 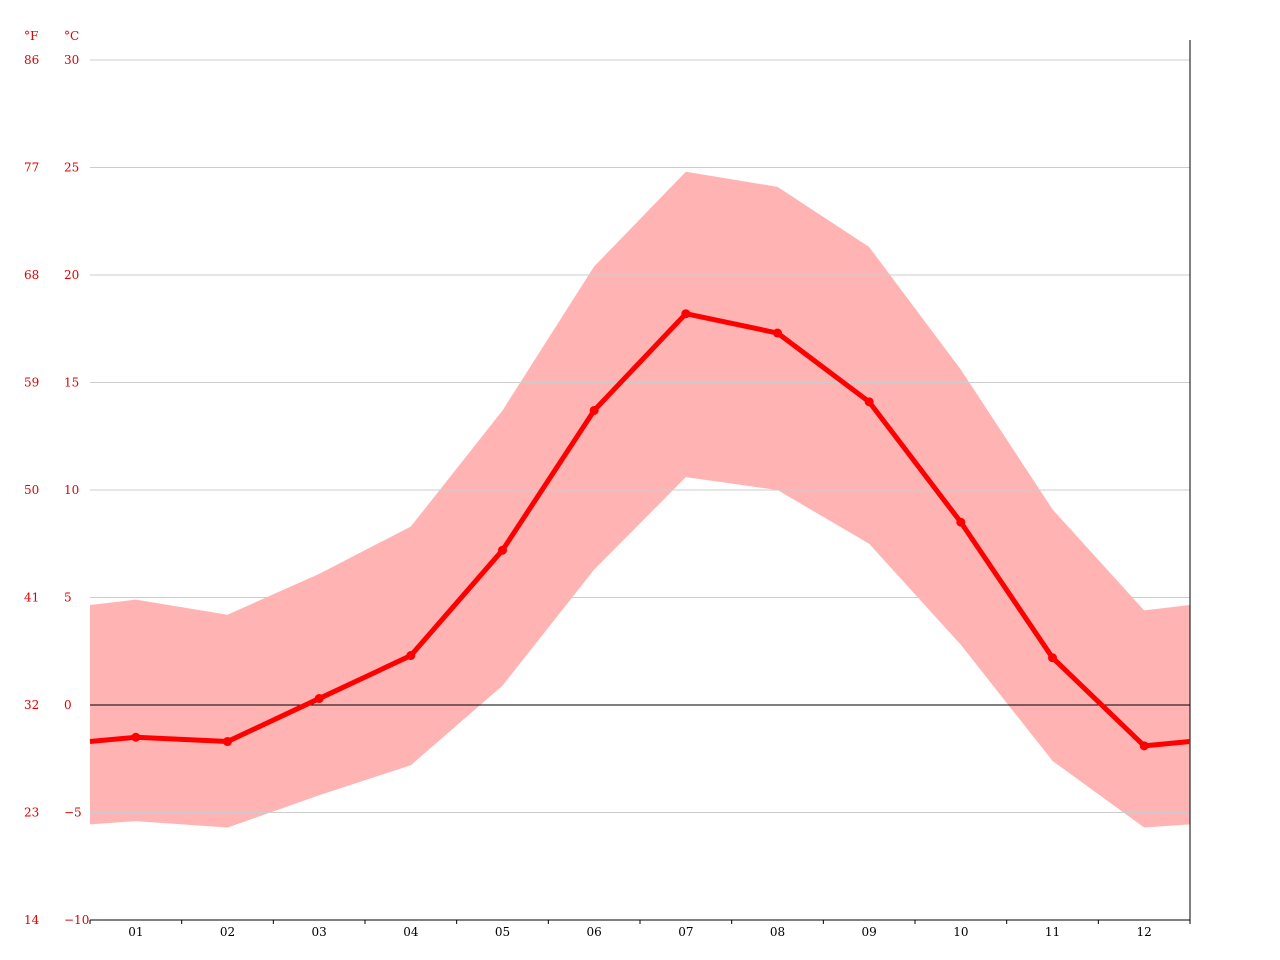 I want to click on y-tick-label-celsius: 15, so click(x=71, y=383).